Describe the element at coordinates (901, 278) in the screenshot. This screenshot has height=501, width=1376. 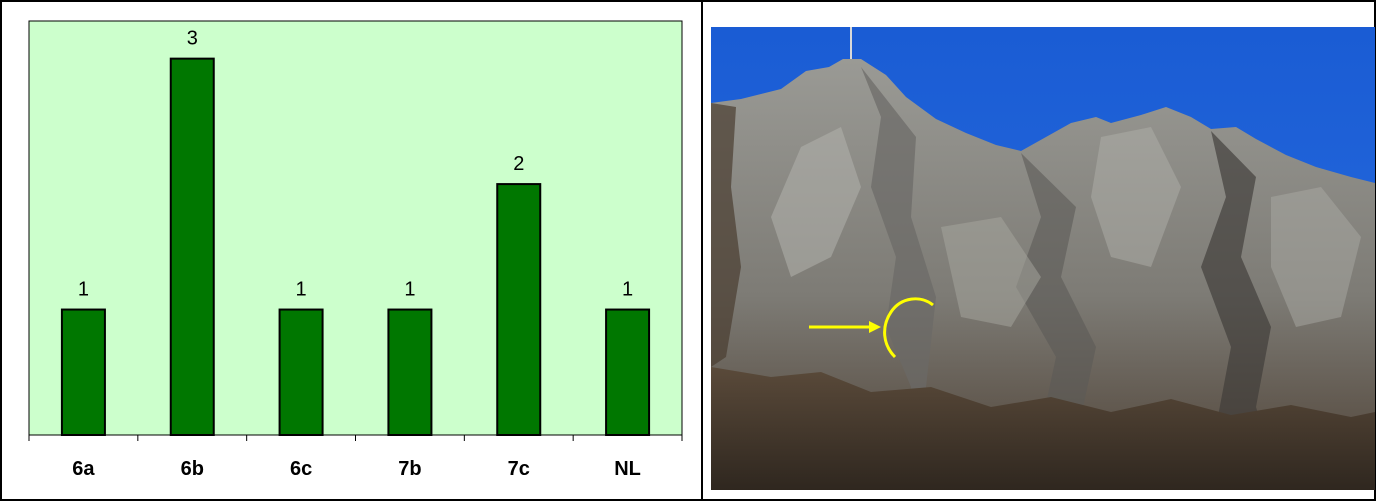
I see `rock-gully` at that location.